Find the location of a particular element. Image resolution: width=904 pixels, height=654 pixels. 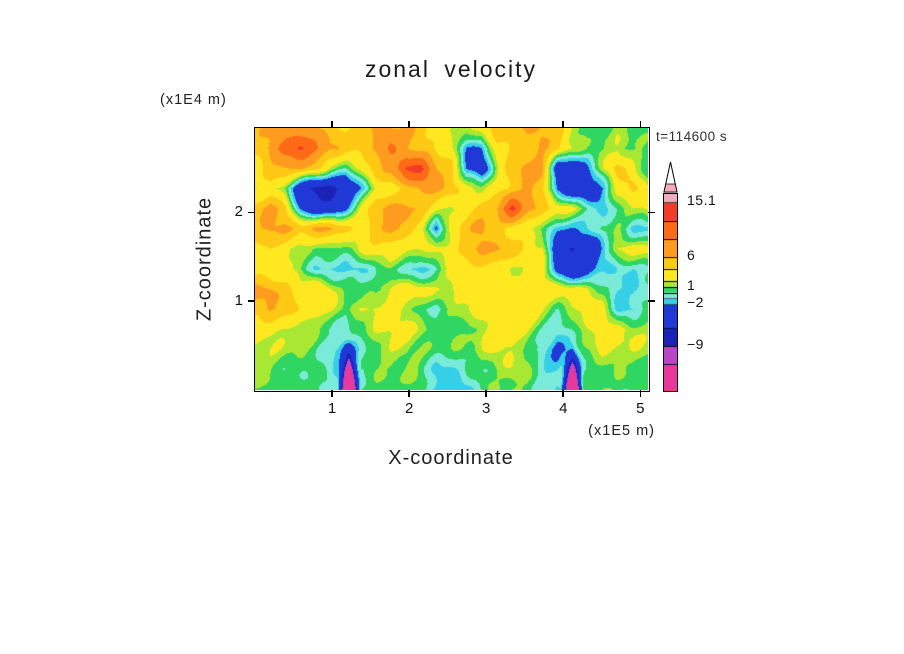

colorbar-label: −2 is located at coordinates (695, 302).